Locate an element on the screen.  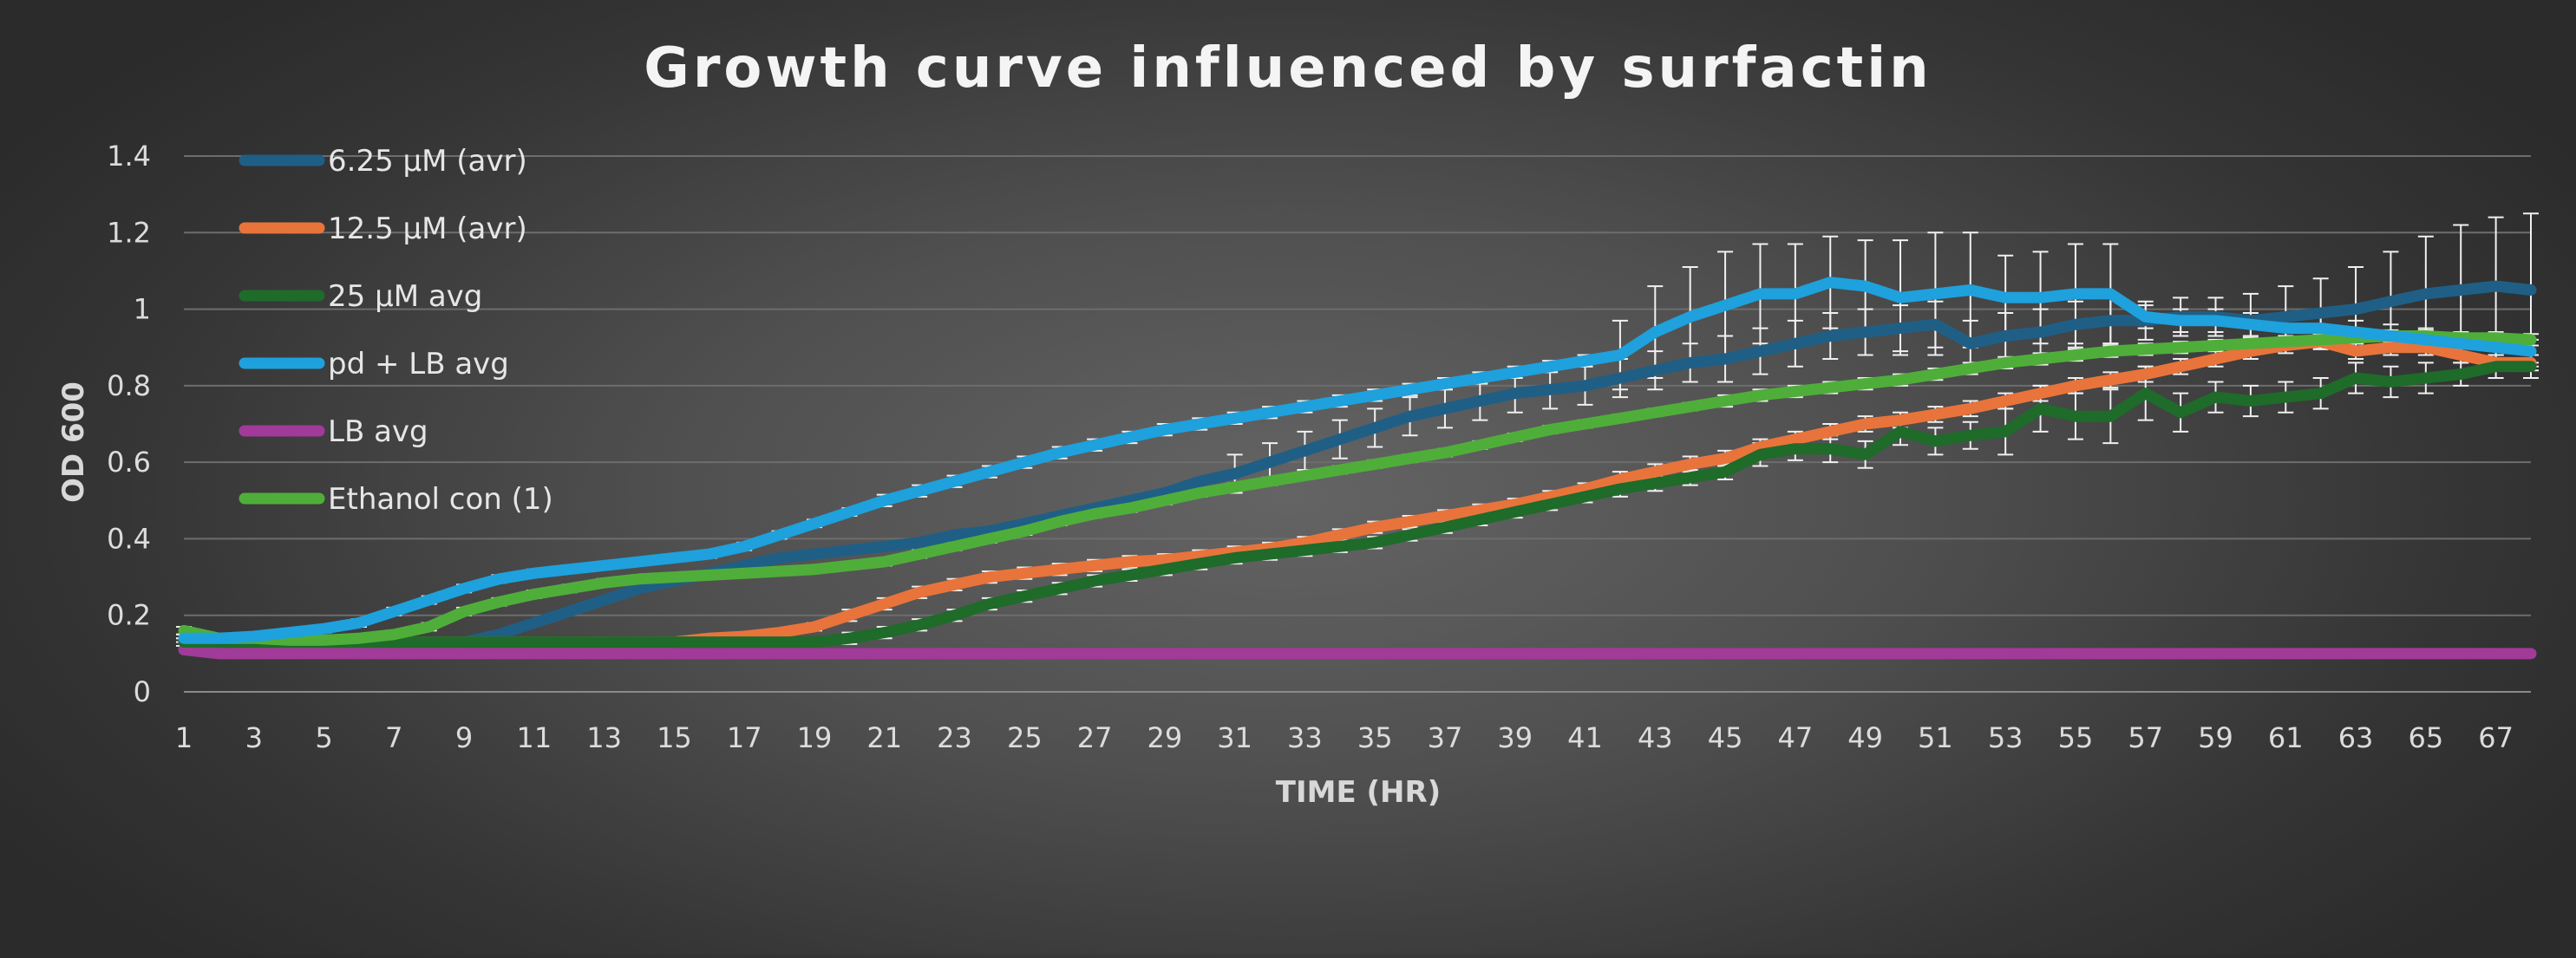
x-tick-label: 57 is located at coordinates (2145, 738).